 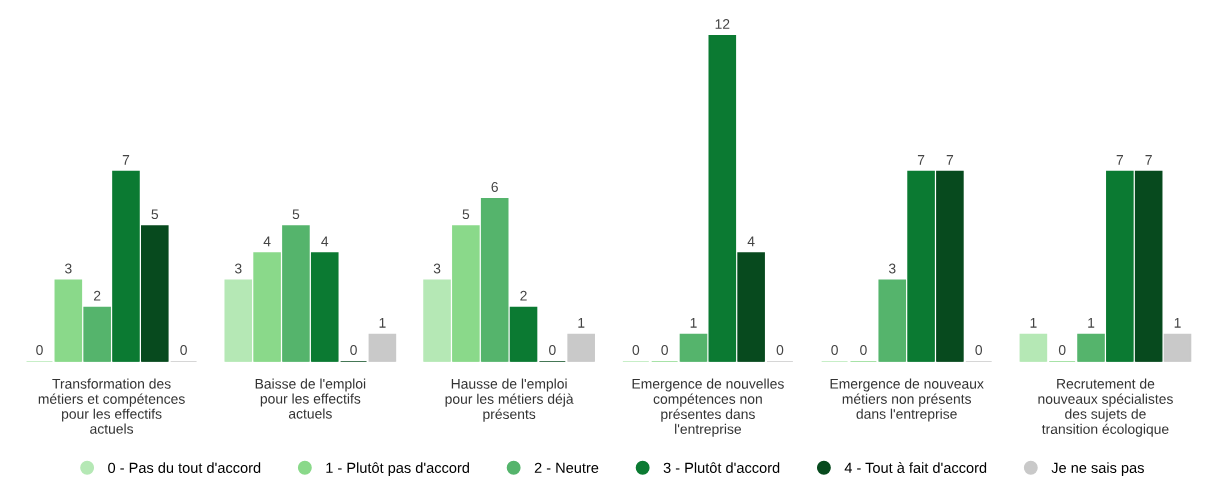 What do you see at coordinates (397, 469) in the screenshot?
I see `legend-label: 1 - Plutôt pas d'accord` at bounding box center [397, 469].